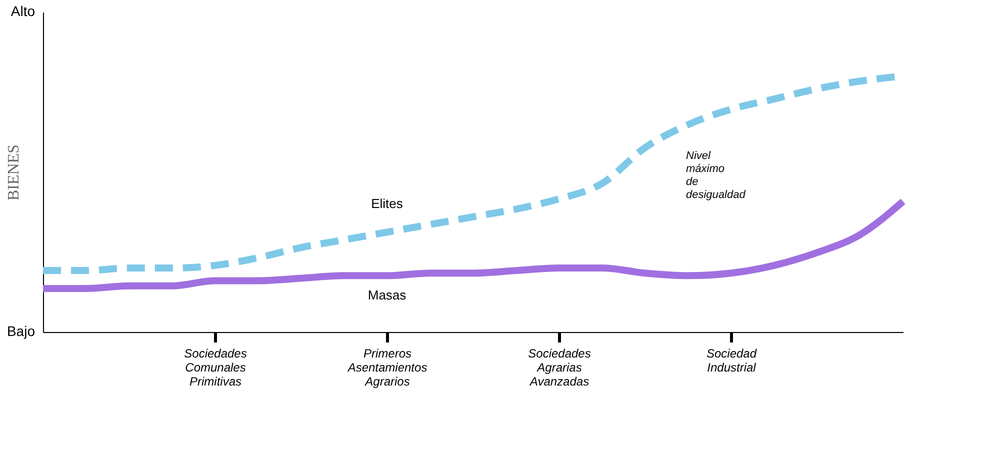 The height and width of the screenshot is (471, 987). What do you see at coordinates (387, 295) in the screenshot?
I see `series-label: Masas` at bounding box center [387, 295].